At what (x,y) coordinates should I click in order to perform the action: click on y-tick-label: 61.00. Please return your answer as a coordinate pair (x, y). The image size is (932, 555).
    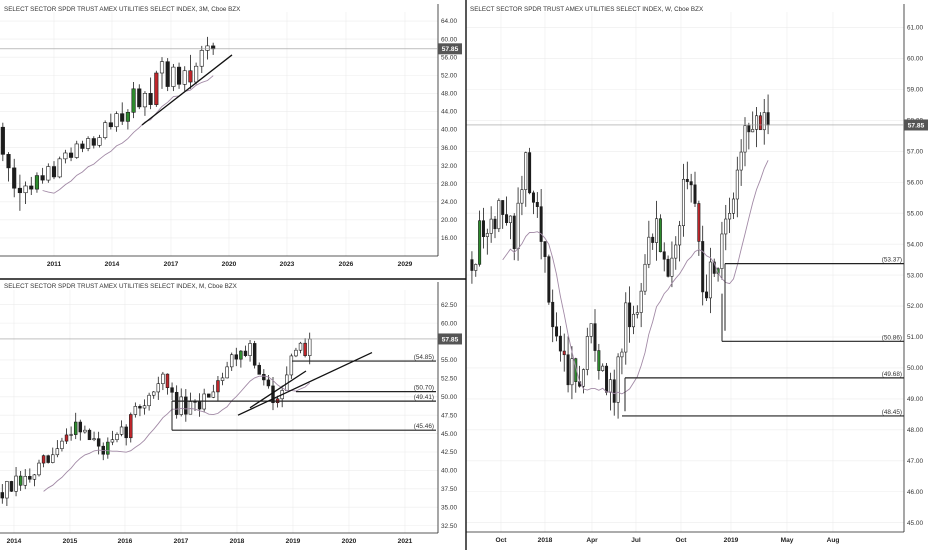
    Looking at the image, I should click on (915, 28).